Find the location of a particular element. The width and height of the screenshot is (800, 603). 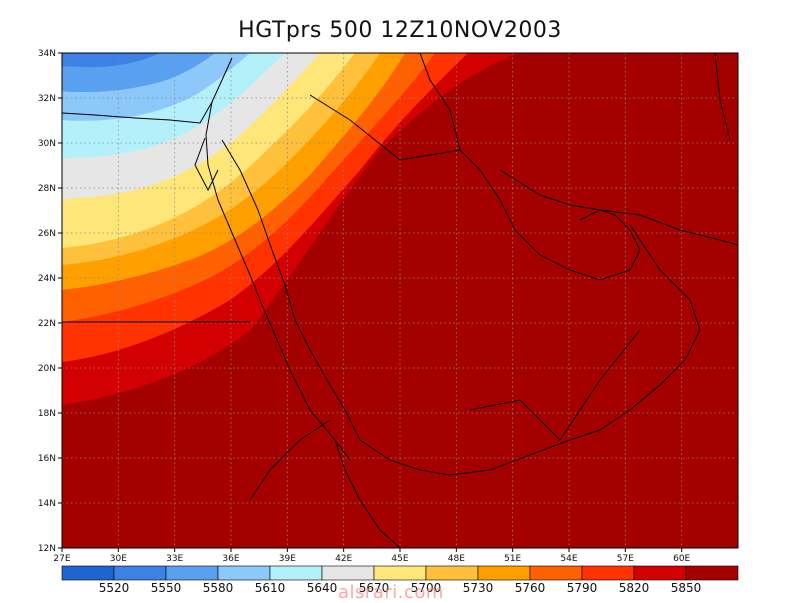

lon-tick-label: 57E is located at coordinates (625, 559).